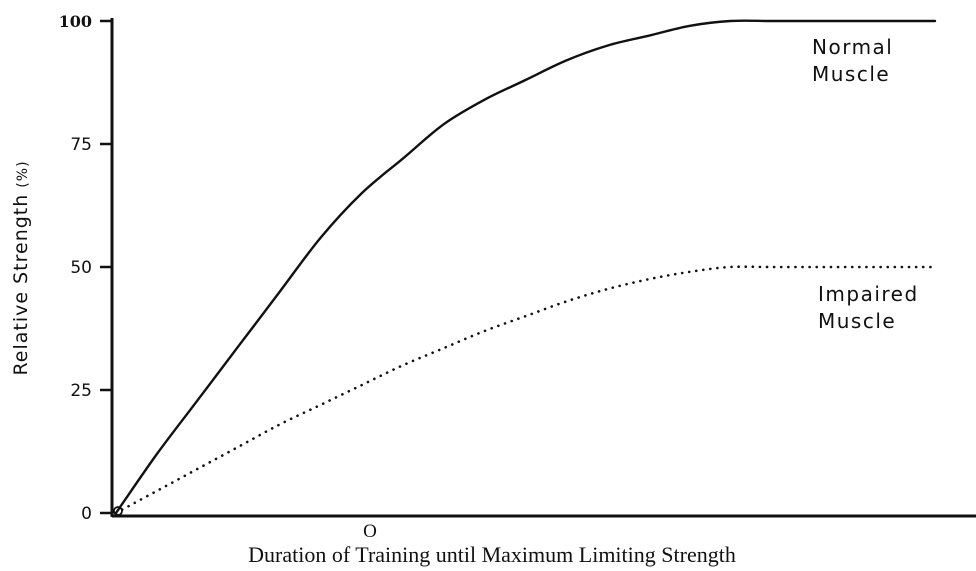 The width and height of the screenshot is (976, 571). Describe the element at coordinates (868, 307) in the screenshot. I see `series-label: Impaired Muscle` at that location.